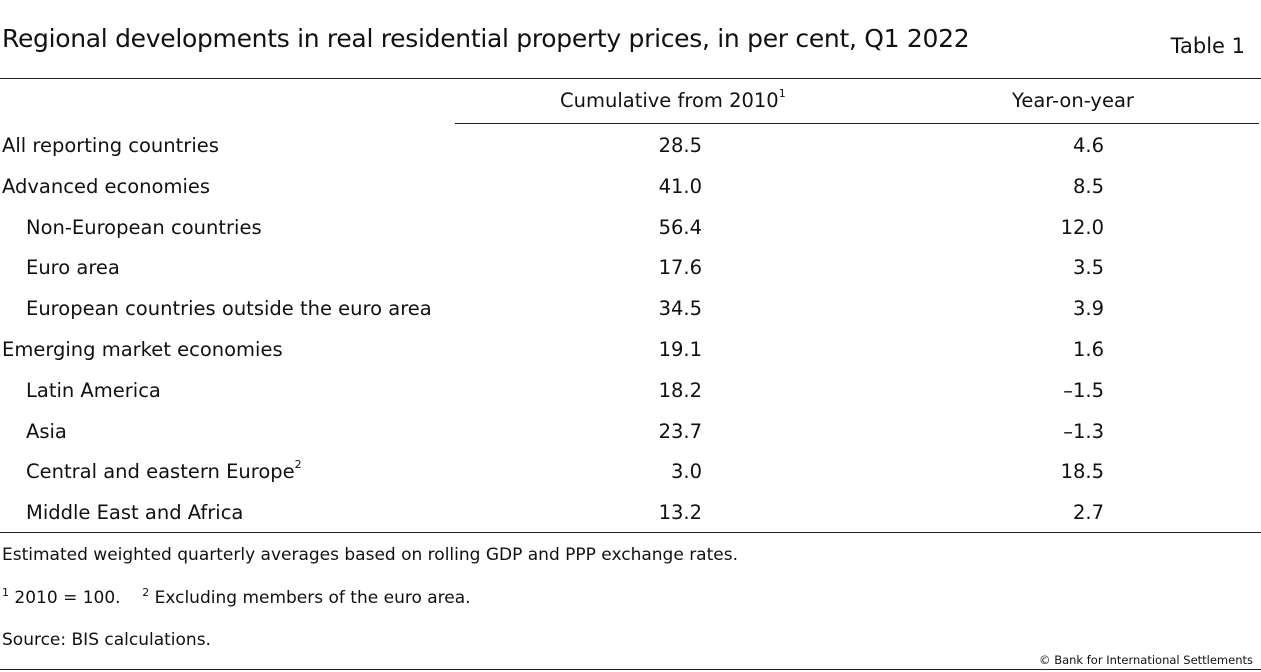 Image resolution: width=1261 pixels, height=672 pixels. I want to click on table-row: Asia 23.7 –1.3, so click(630, 440).